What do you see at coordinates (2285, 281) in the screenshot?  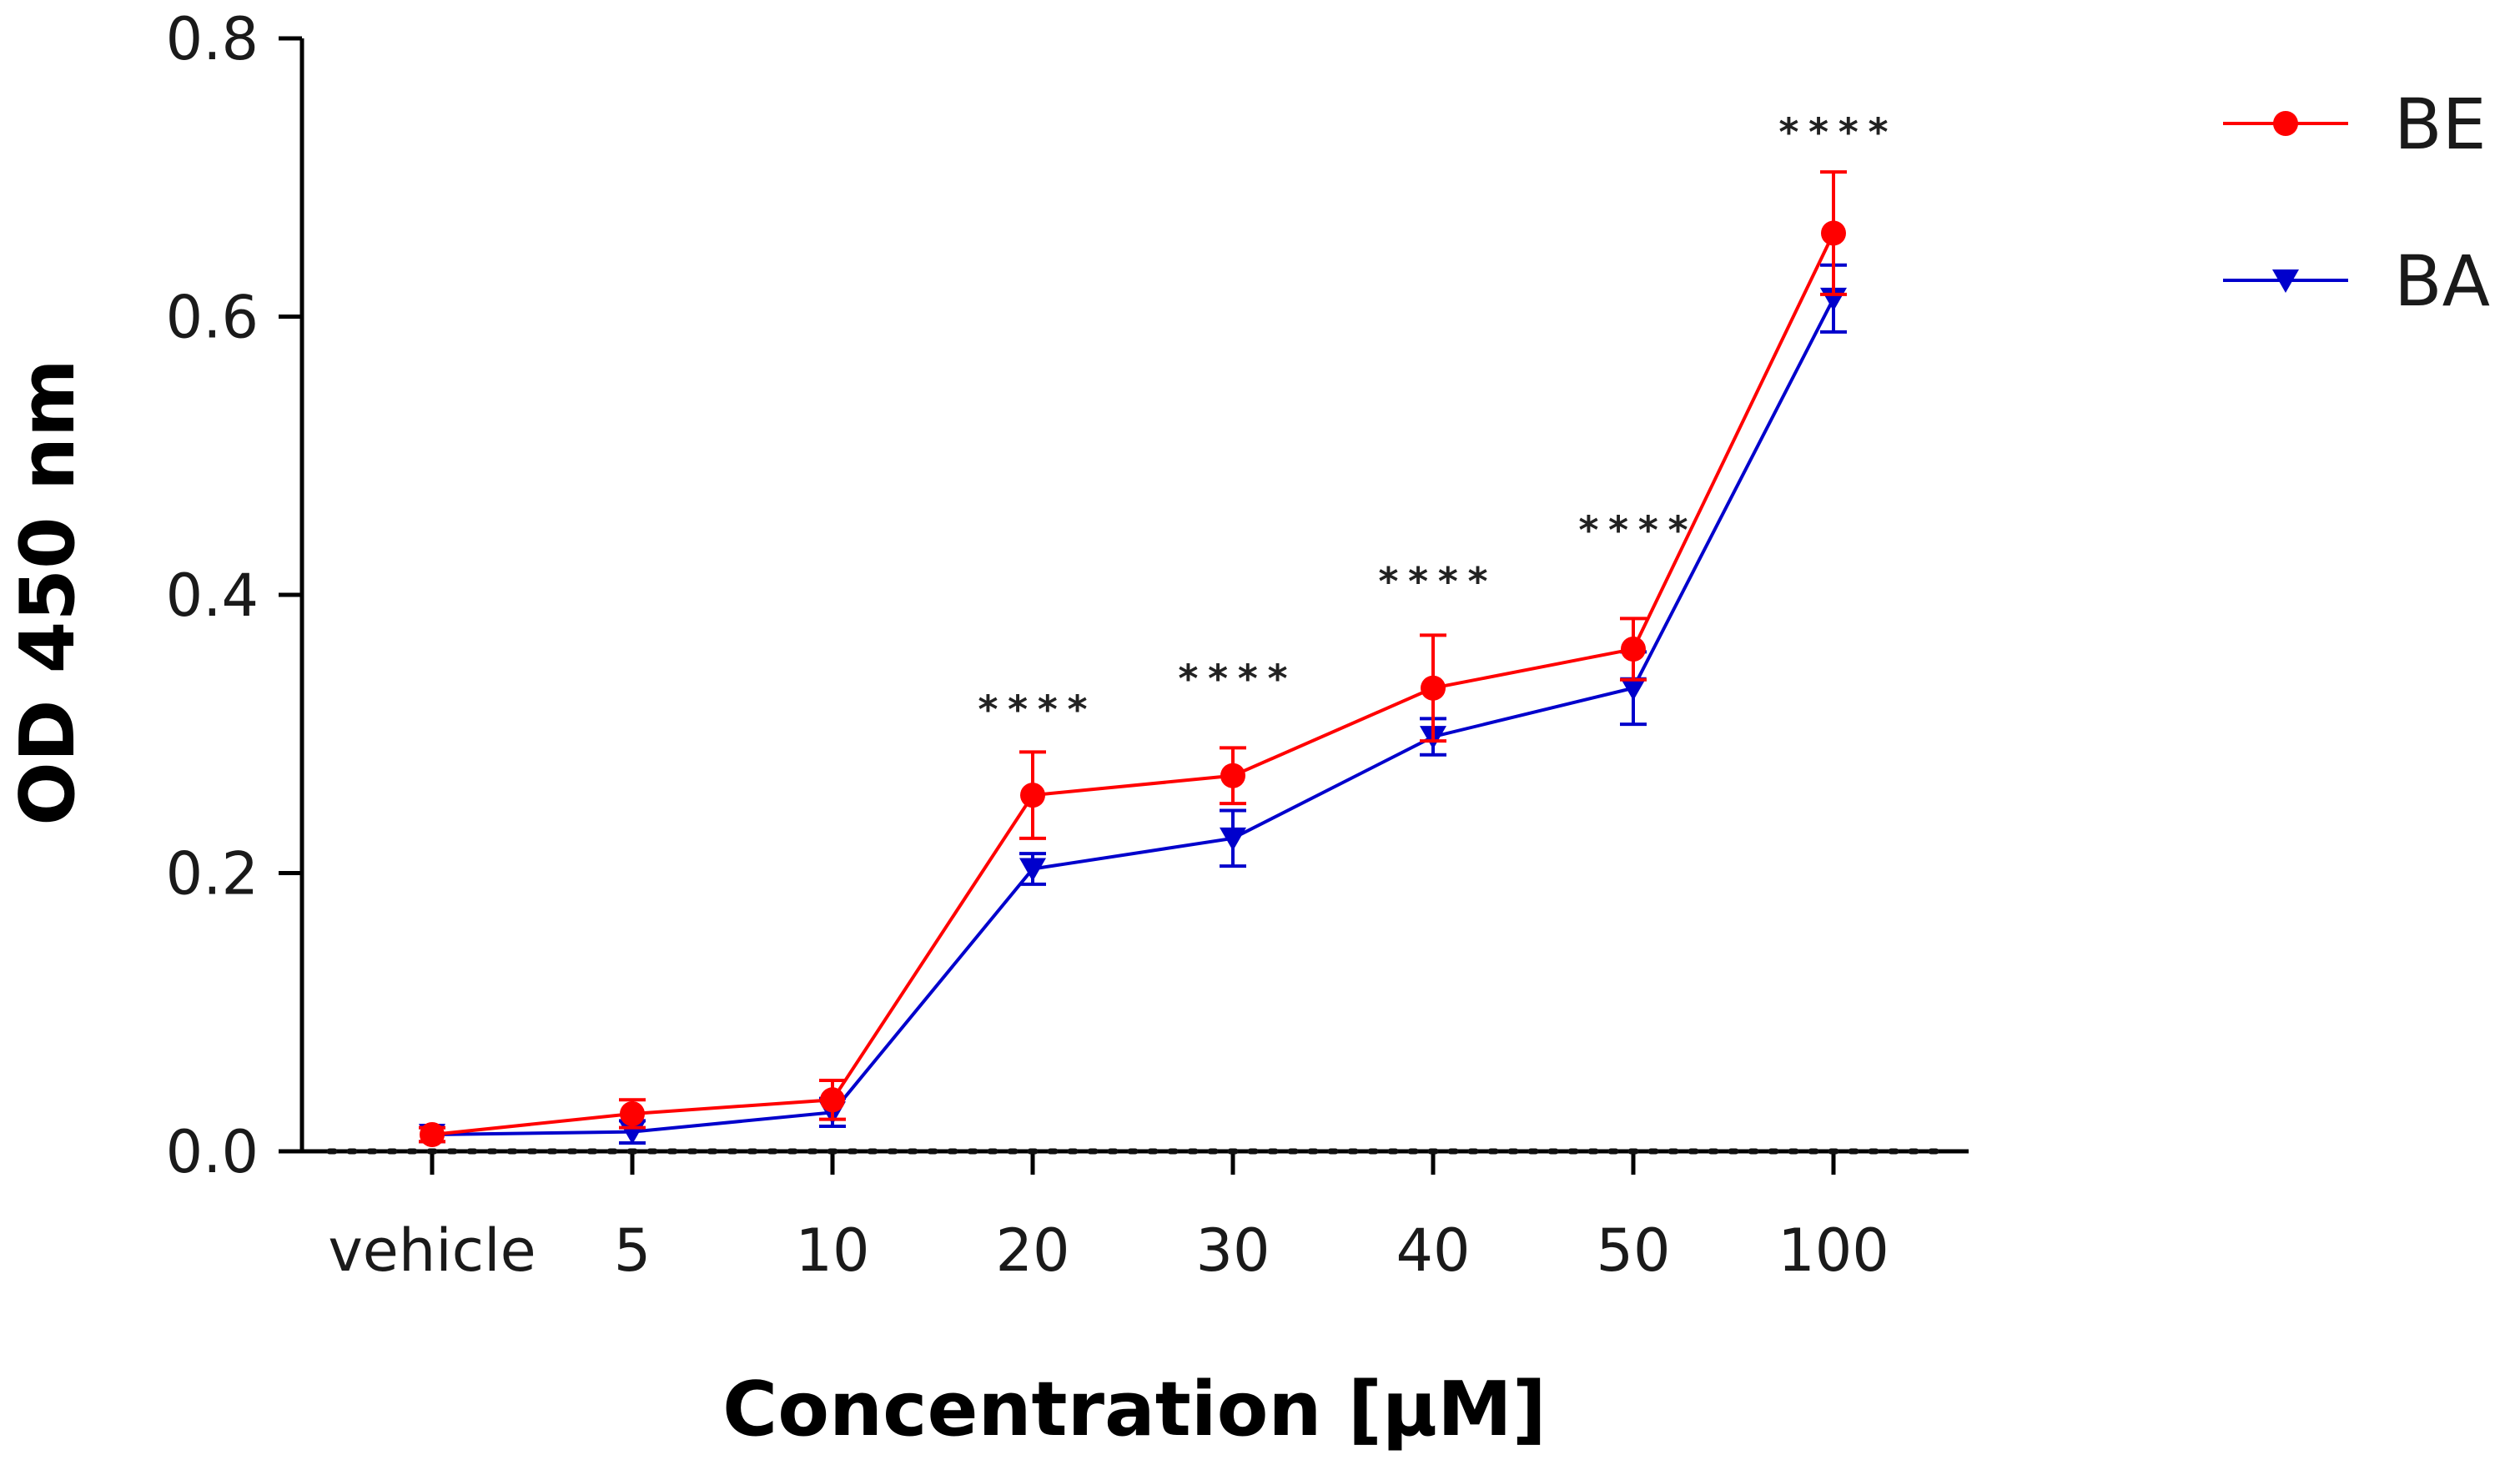 I see `legend-marker-ba` at bounding box center [2285, 281].